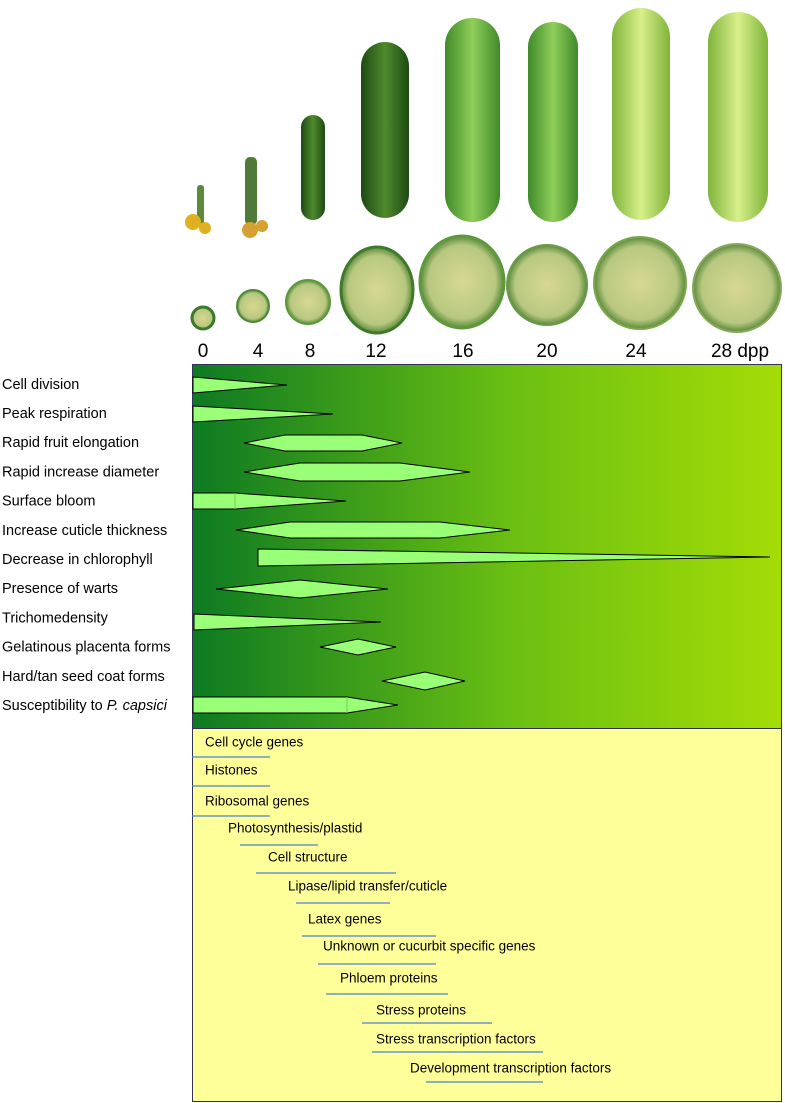 The image size is (785, 1103). I want to click on trait-label: Rapid increase diameter, so click(80, 472).